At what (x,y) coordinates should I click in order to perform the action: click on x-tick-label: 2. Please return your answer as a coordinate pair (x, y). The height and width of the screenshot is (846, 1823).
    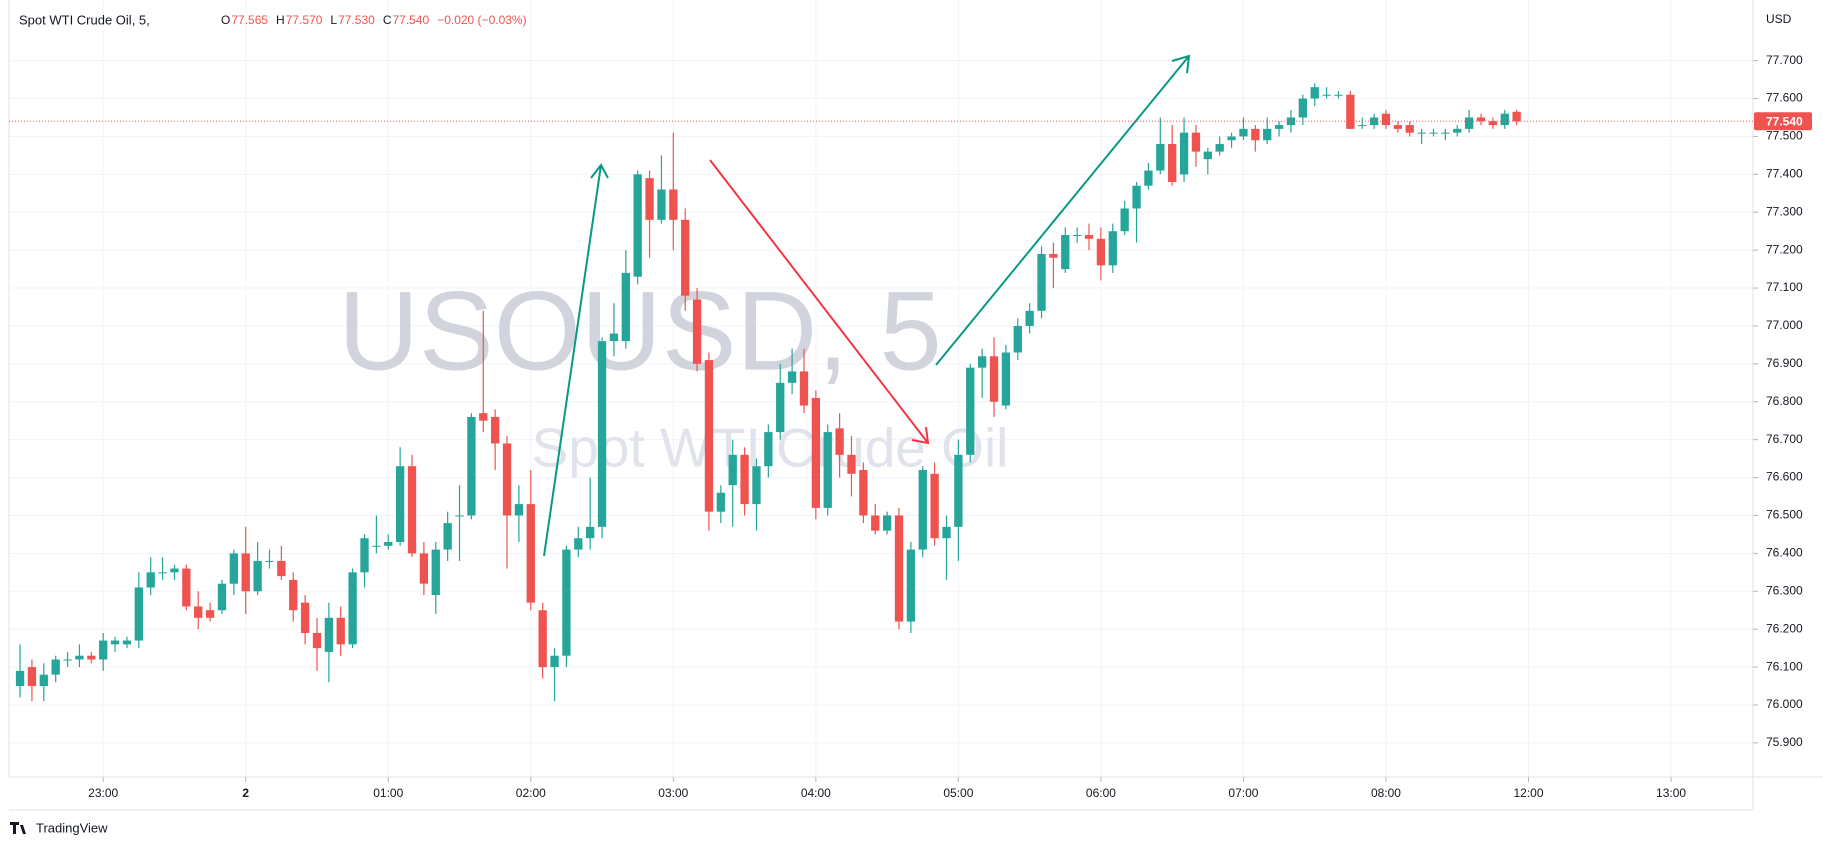
    Looking at the image, I should click on (245, 793).